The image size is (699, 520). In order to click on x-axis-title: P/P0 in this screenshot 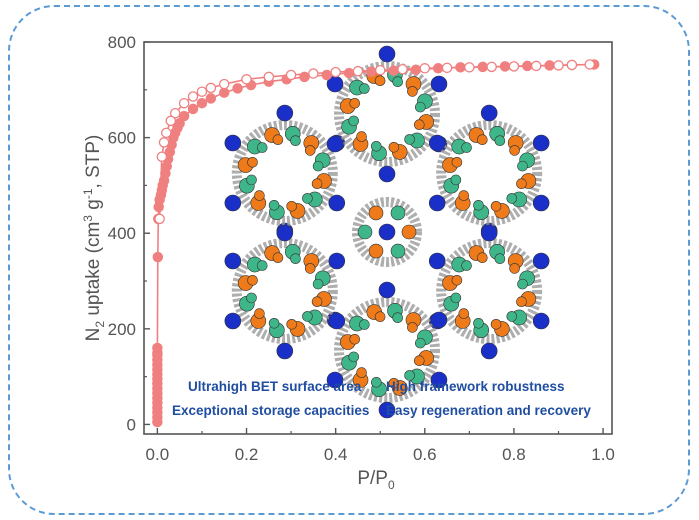, I will do `click(376, 480)`.